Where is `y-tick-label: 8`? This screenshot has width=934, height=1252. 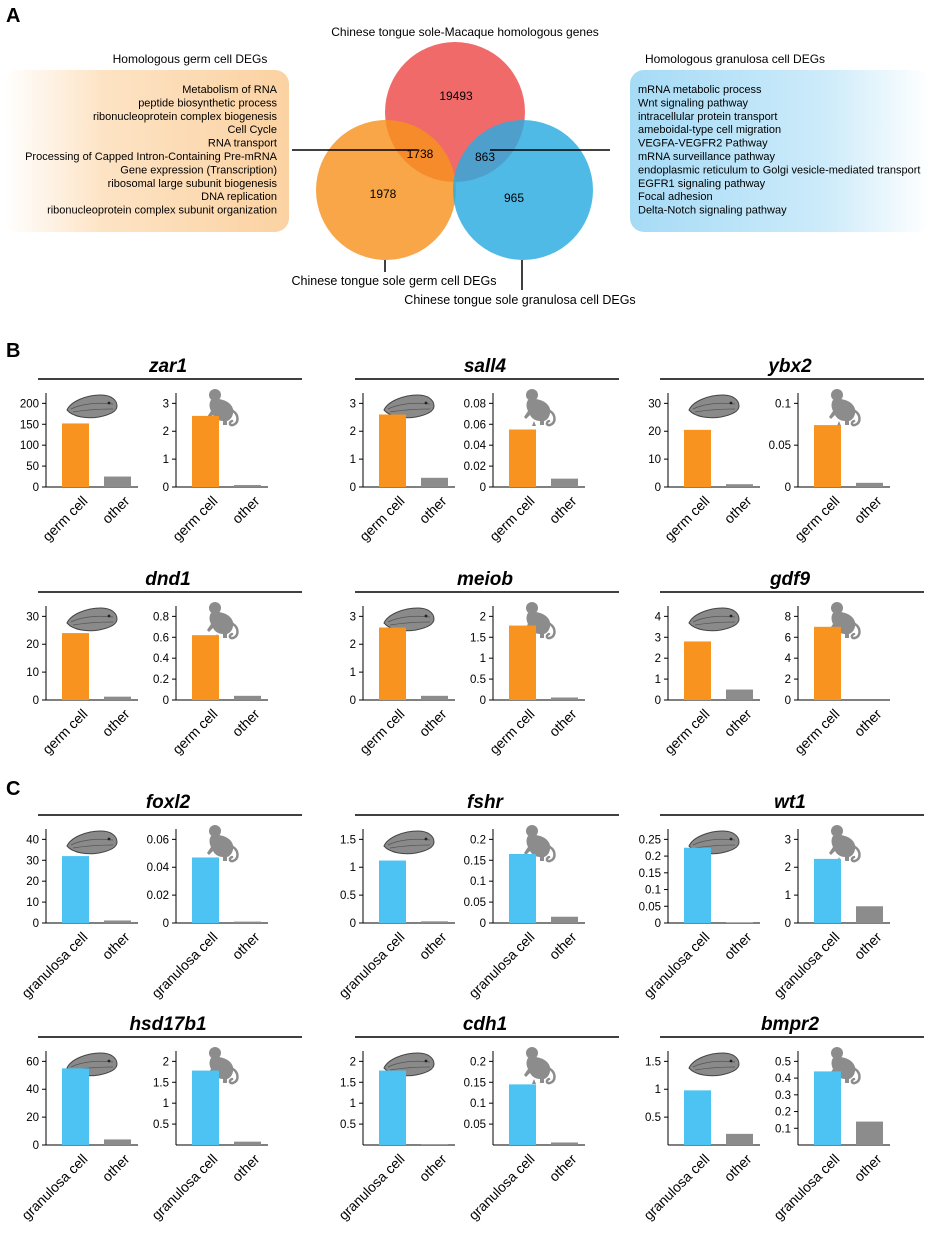 y-tick-label: 8 is located at coordinates (788, 617).